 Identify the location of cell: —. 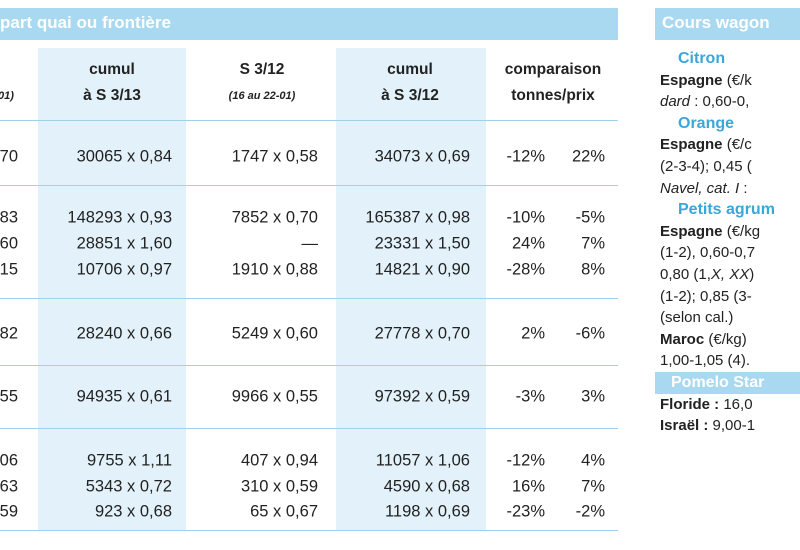
(310, 243).